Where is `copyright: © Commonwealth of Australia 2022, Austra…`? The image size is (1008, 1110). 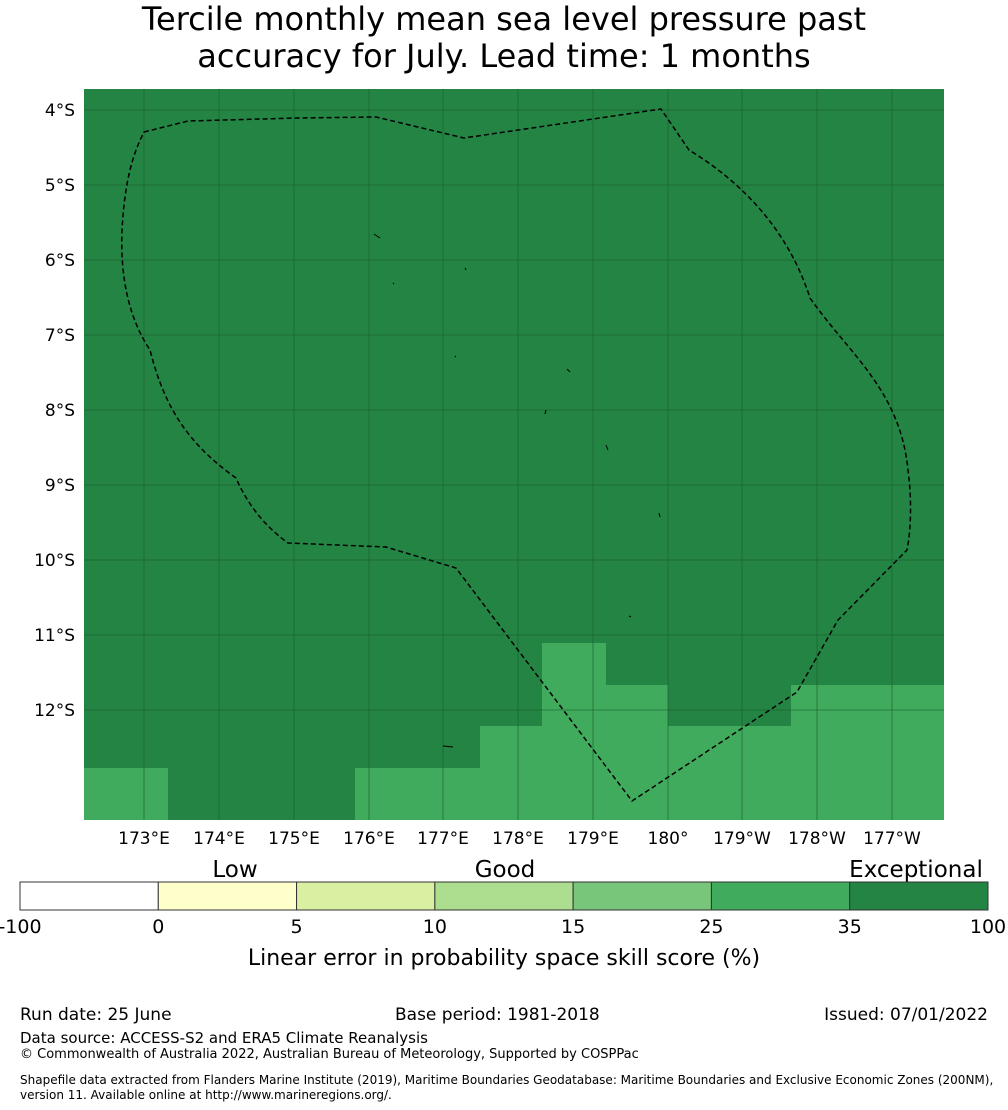 copyright: © Commonwealth of Australia 2022, Austra… is located at coordinates (329, 1054).